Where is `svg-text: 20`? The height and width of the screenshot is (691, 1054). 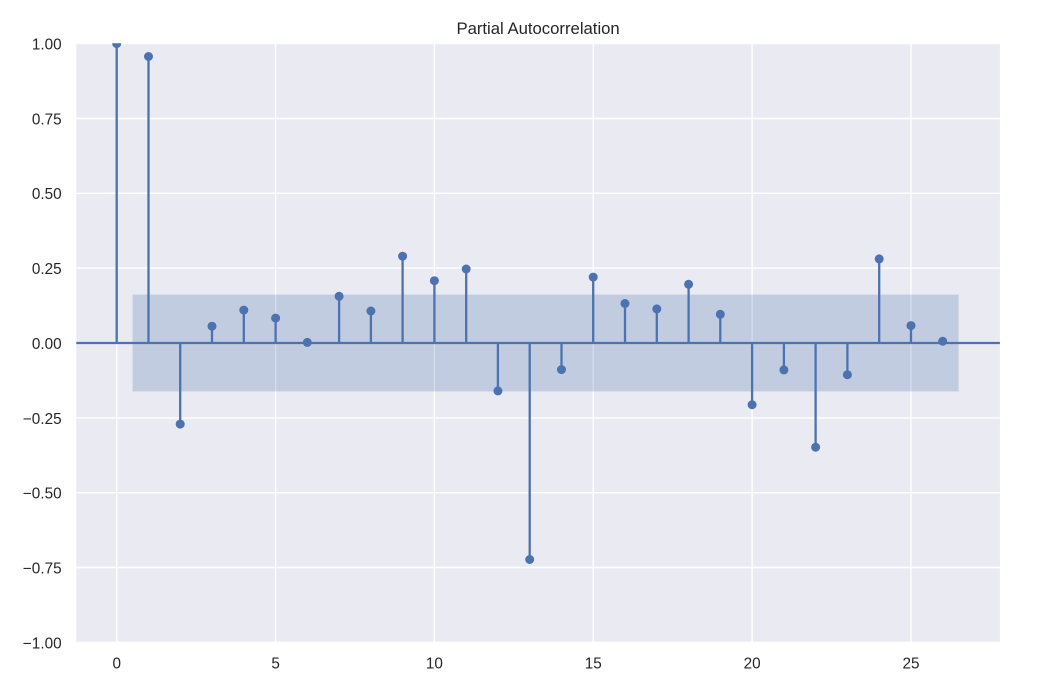
svg-text: 20 is located at coordinates (752, 664).